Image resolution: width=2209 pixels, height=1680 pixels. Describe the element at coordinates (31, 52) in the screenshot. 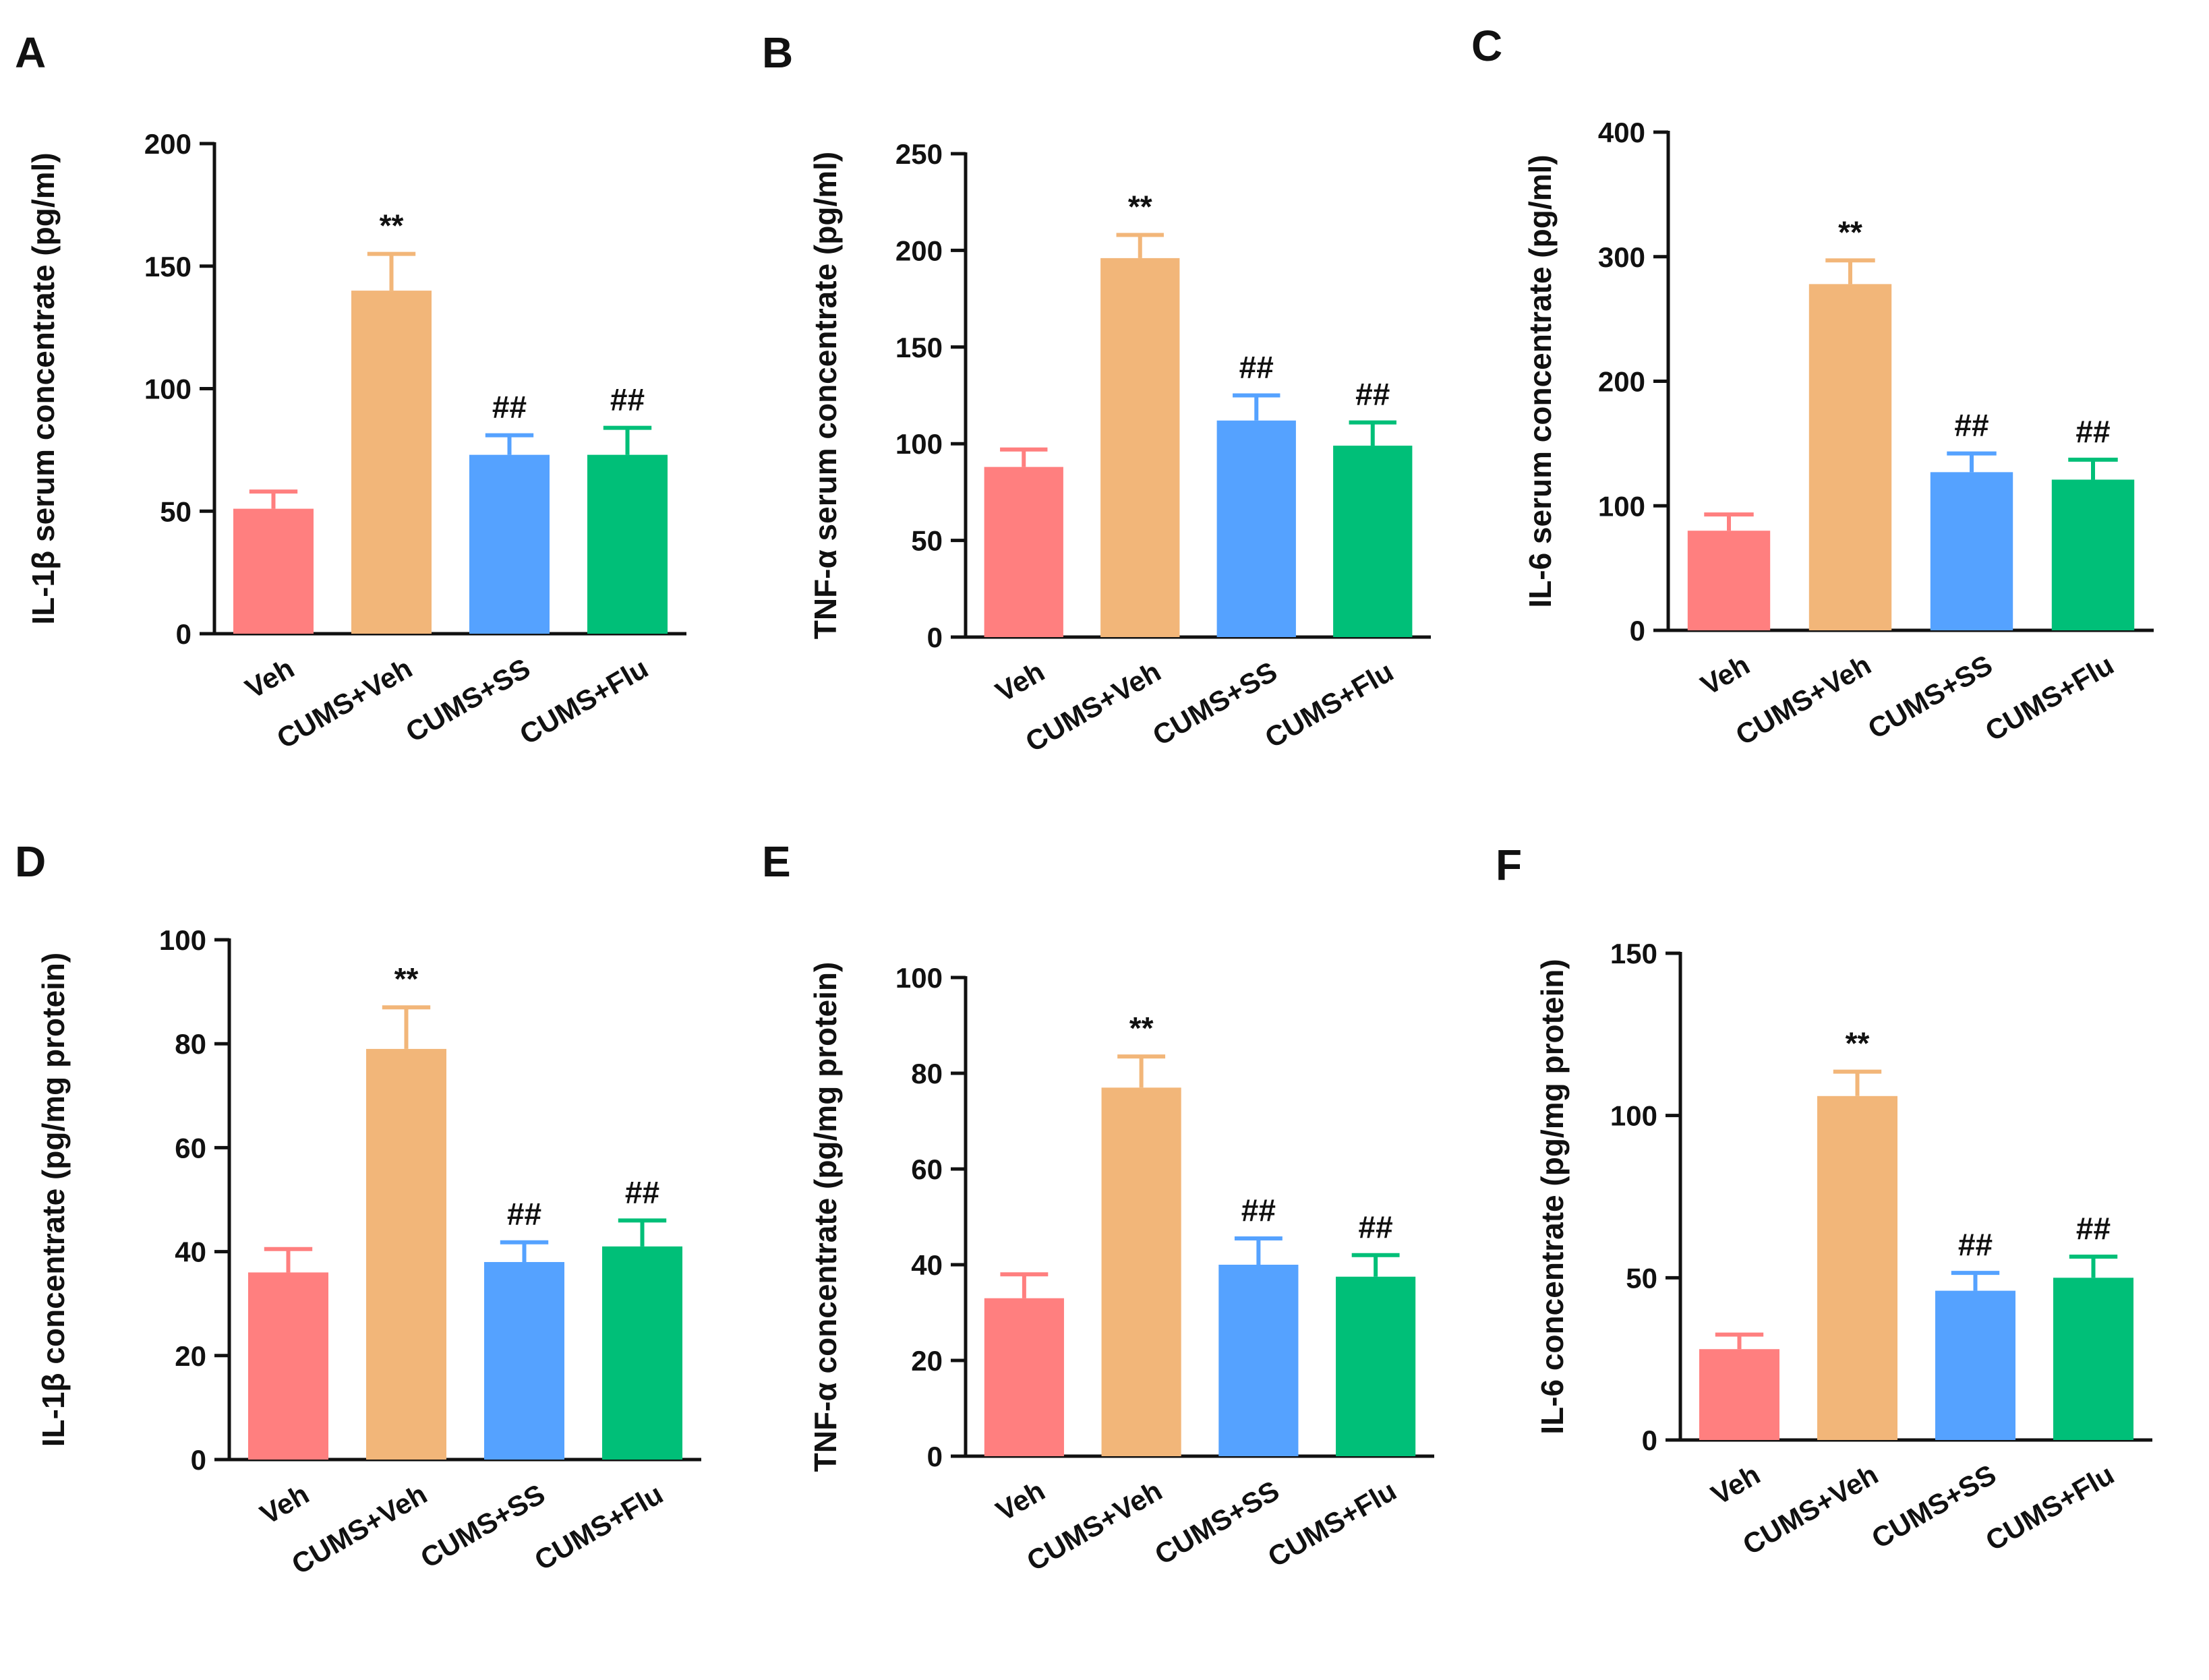

I see `panel-label: A` at that location.